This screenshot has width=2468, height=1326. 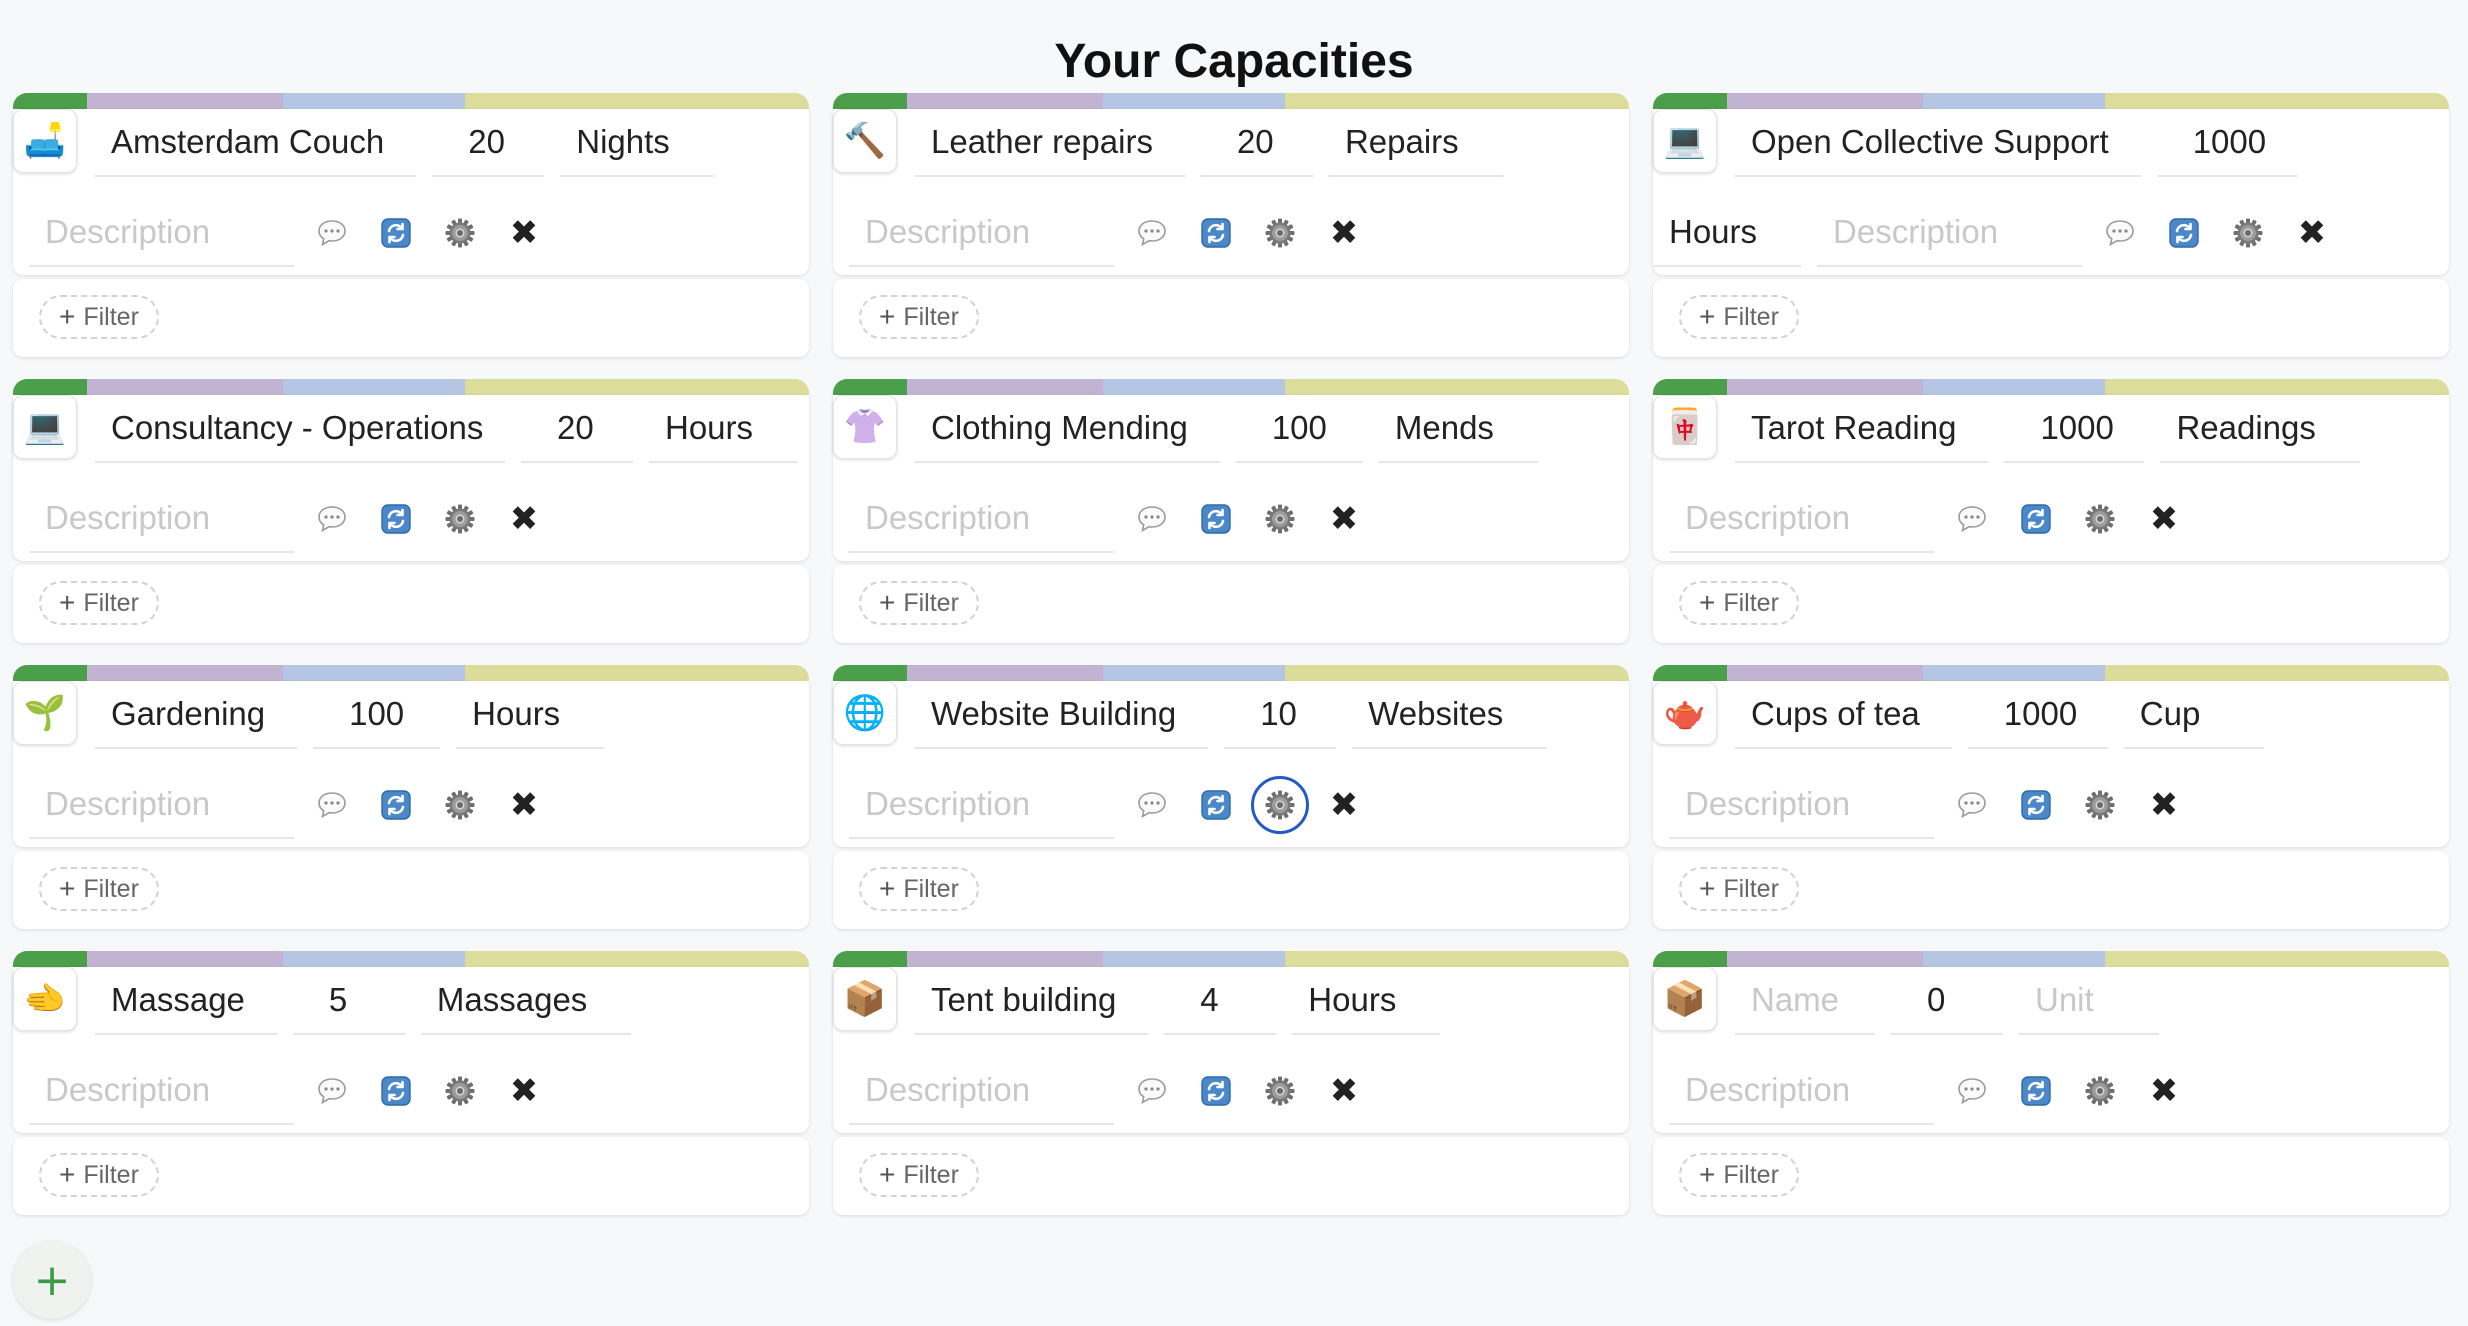 I want to click on quantity-input: 5, so click(x=348, y=1001).